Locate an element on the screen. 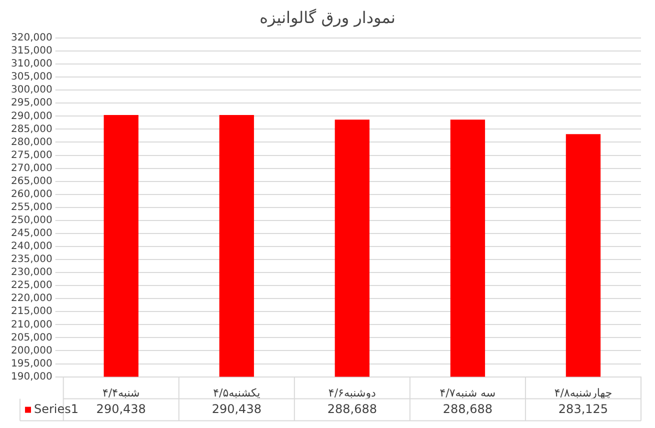  chart-title: نمودار ورق گالوانیزه is located at coordinates (327, 17).